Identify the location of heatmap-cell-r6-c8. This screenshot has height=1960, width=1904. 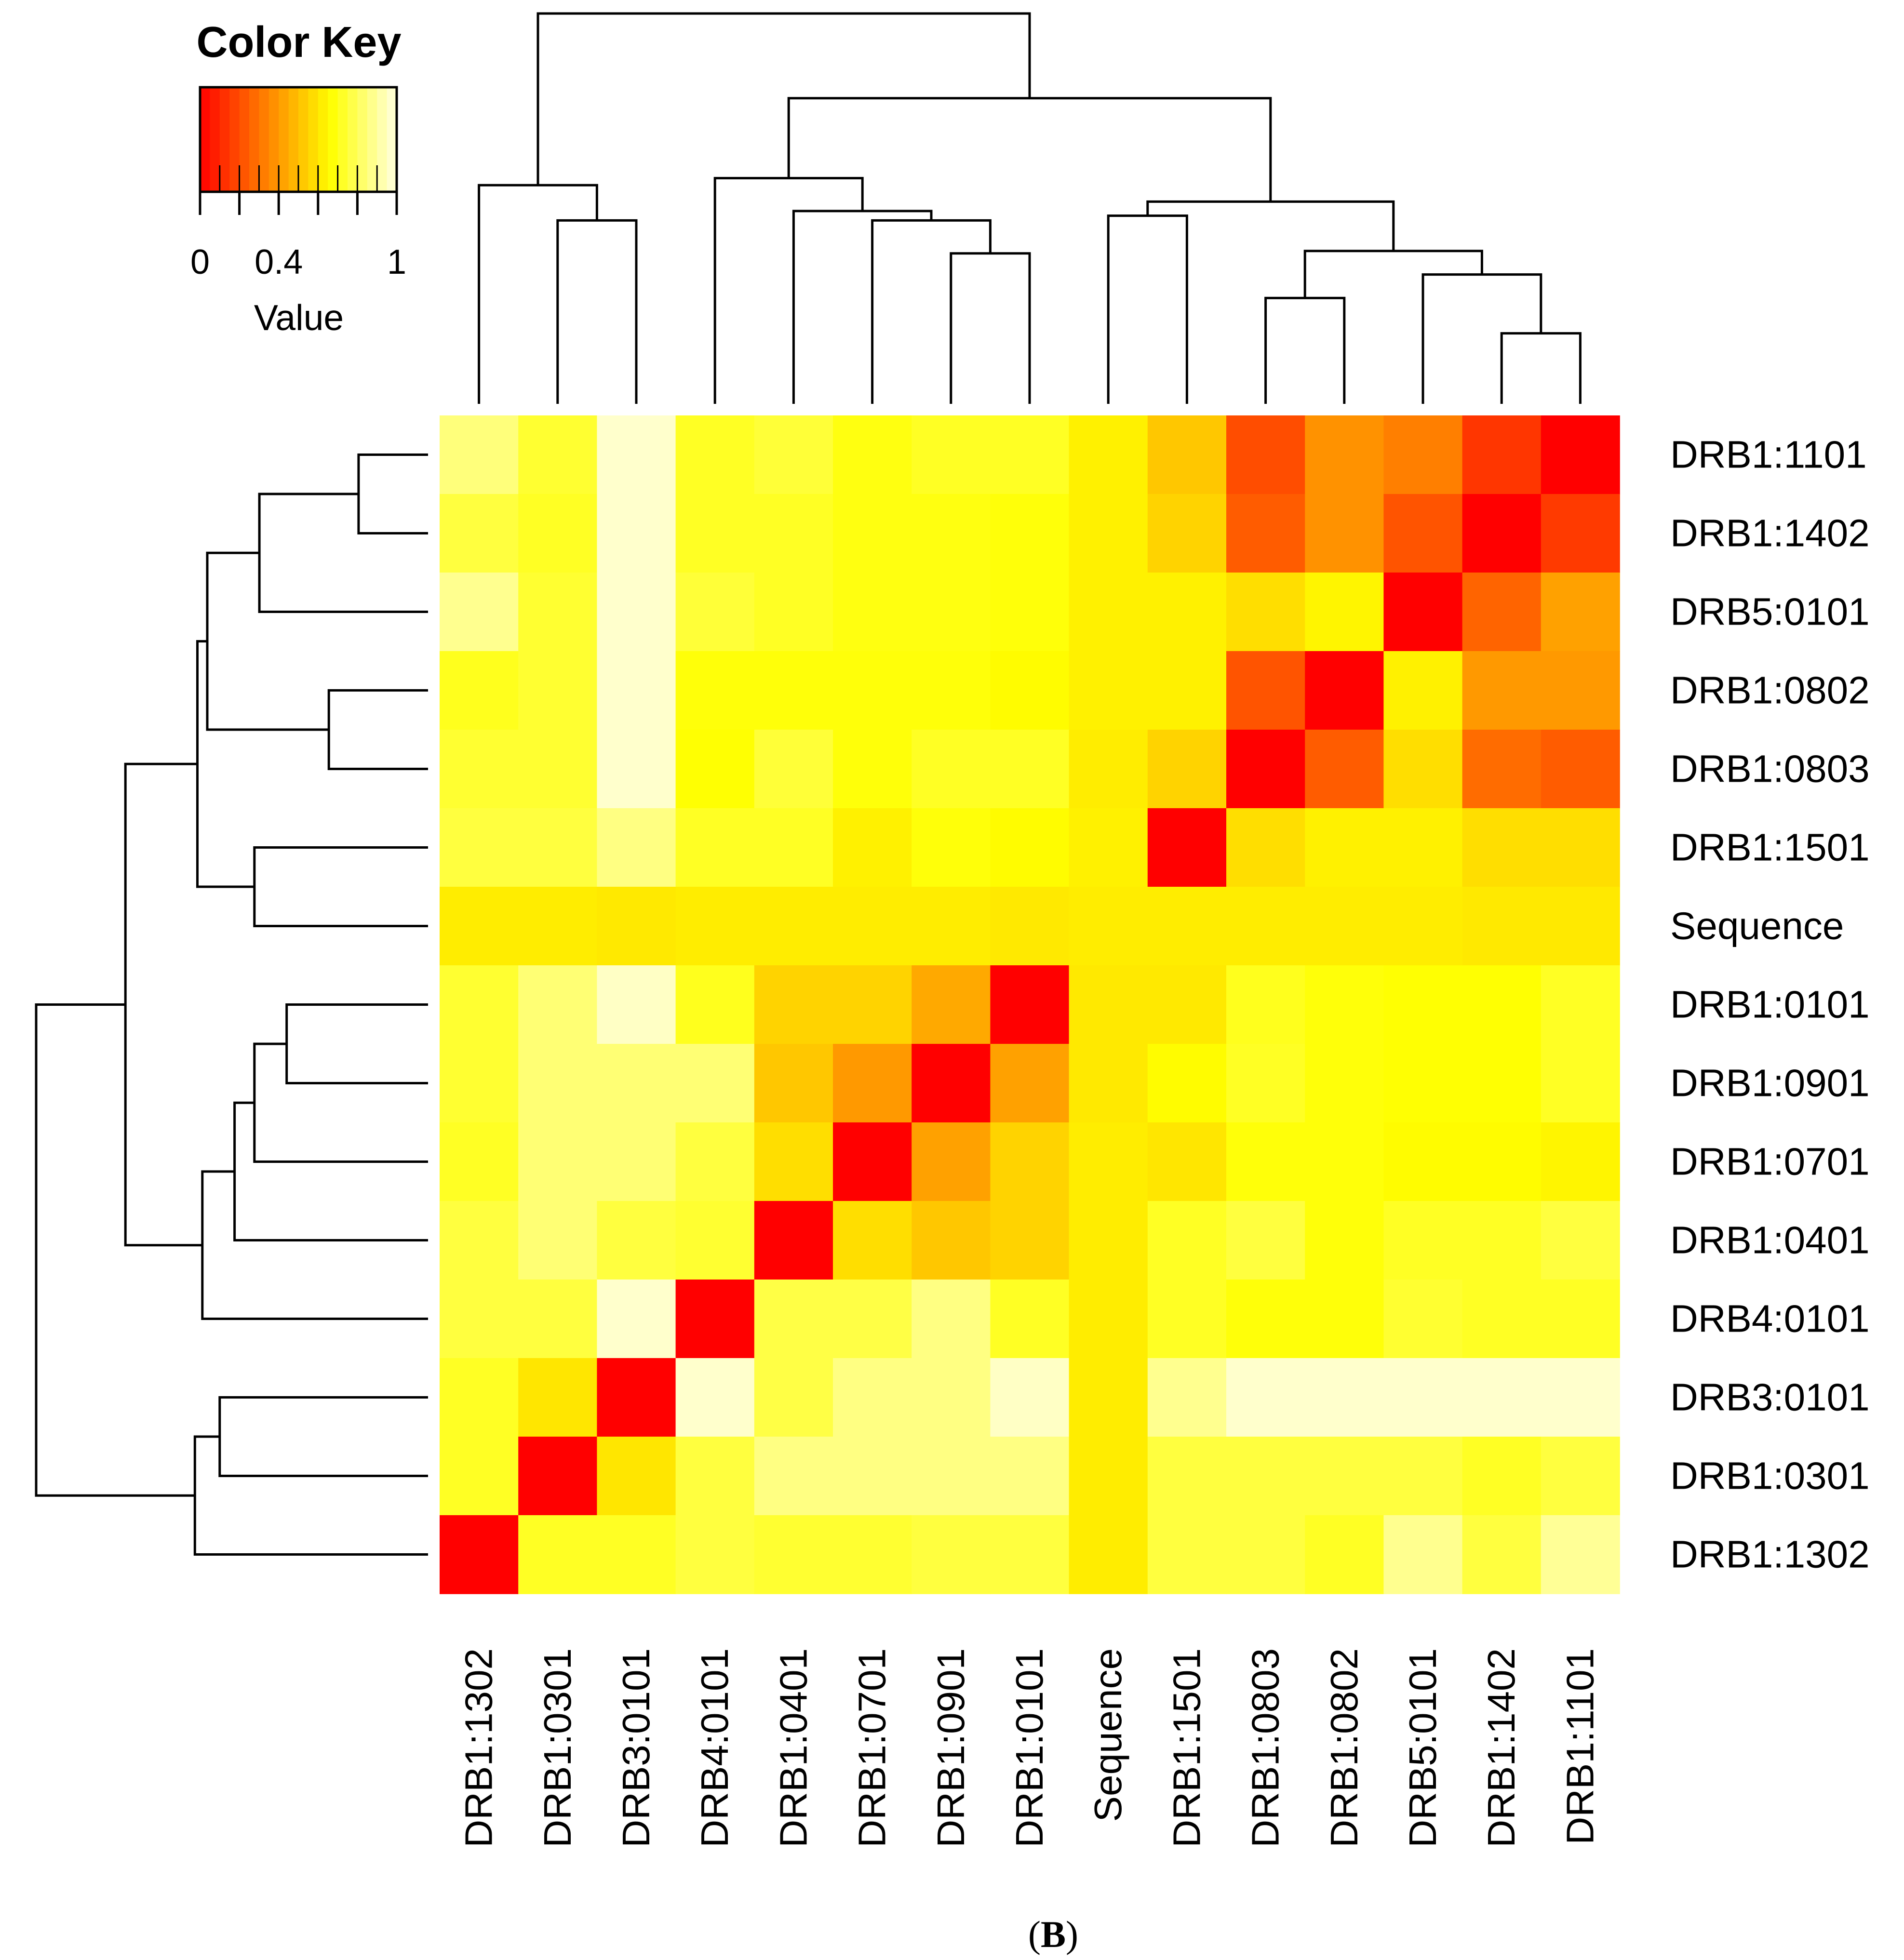
(1108, 927).